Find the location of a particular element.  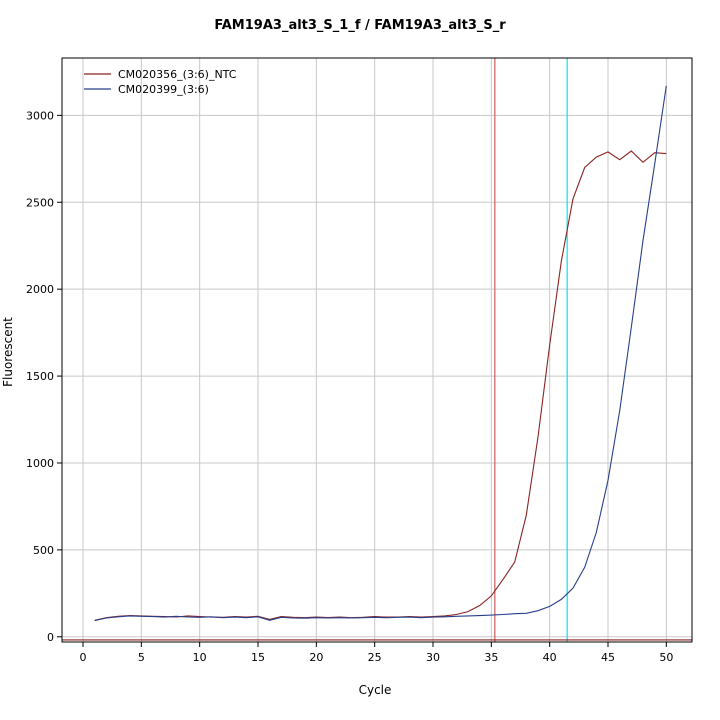

y-tick-label: 0 is located at coordinates (50, 637).